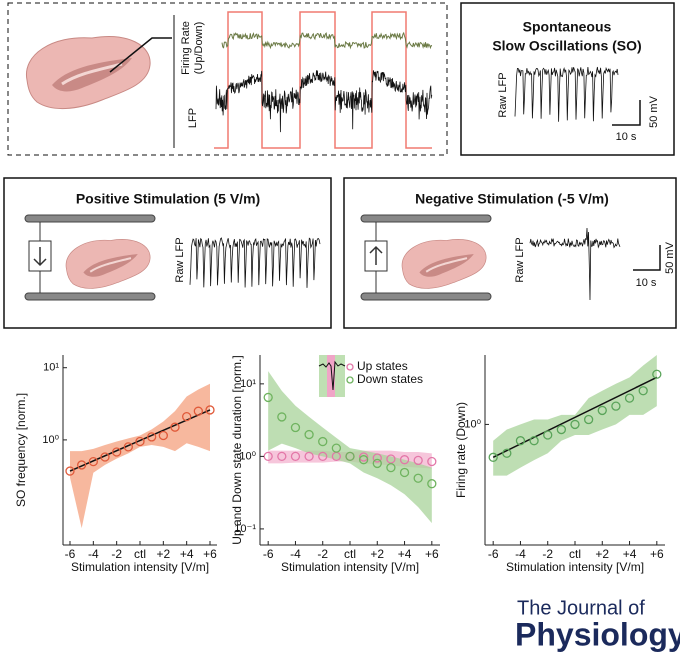 The height and width of the screenshot is (656, 680). I want to click on panel-title: Spontaneous, so click(567, 27).